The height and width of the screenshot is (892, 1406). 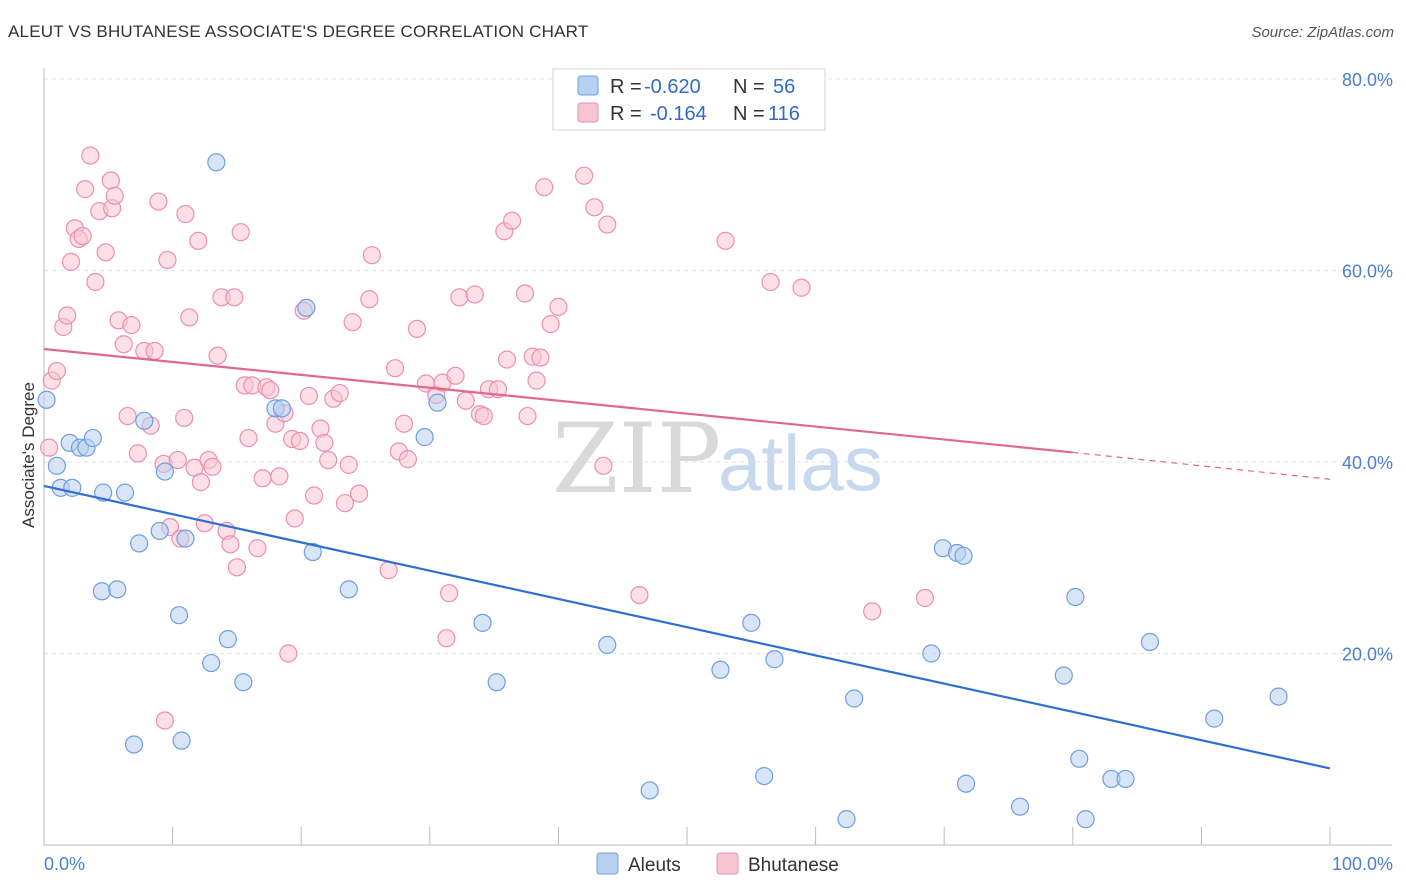 What do you see at coordinates (558, 400) in the screenshot?
I see `bhutanese-trend-line` at bounding box center [558, 400].